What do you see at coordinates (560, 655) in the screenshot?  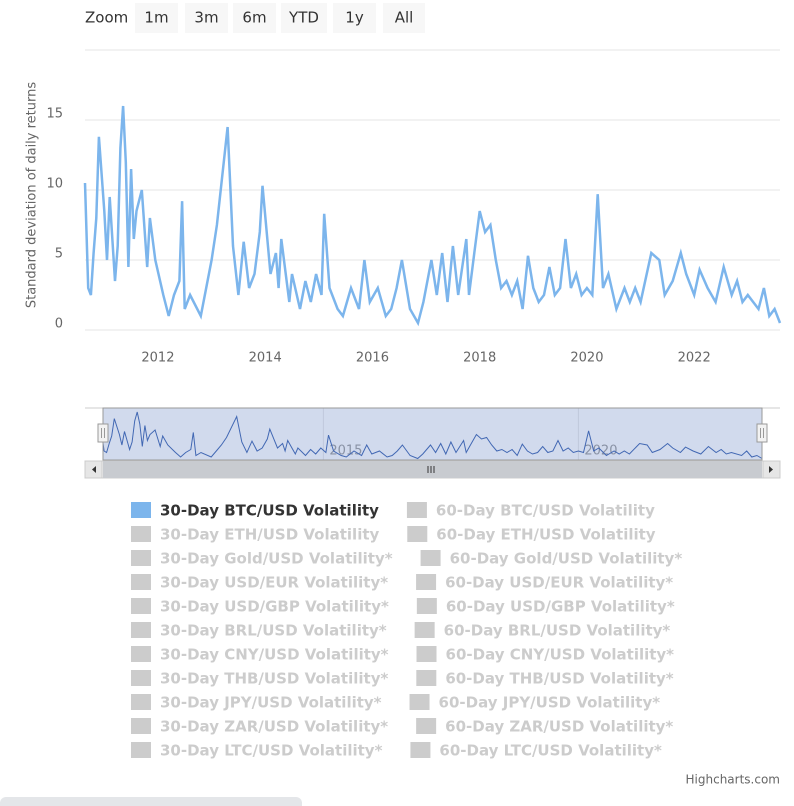 I see `legend-label: 60-Day CNY/USD Volatility*` at bounding box center [560, 655].